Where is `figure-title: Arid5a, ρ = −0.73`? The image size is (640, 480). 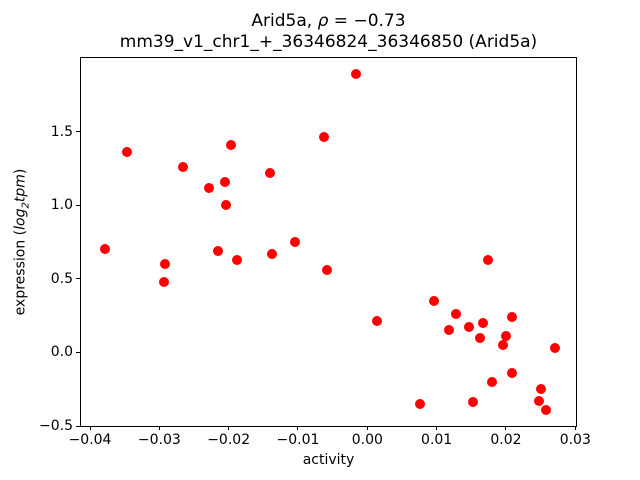
figure-title: Arid5a, ρ = −0.73 is located at coordinates (328, 21).